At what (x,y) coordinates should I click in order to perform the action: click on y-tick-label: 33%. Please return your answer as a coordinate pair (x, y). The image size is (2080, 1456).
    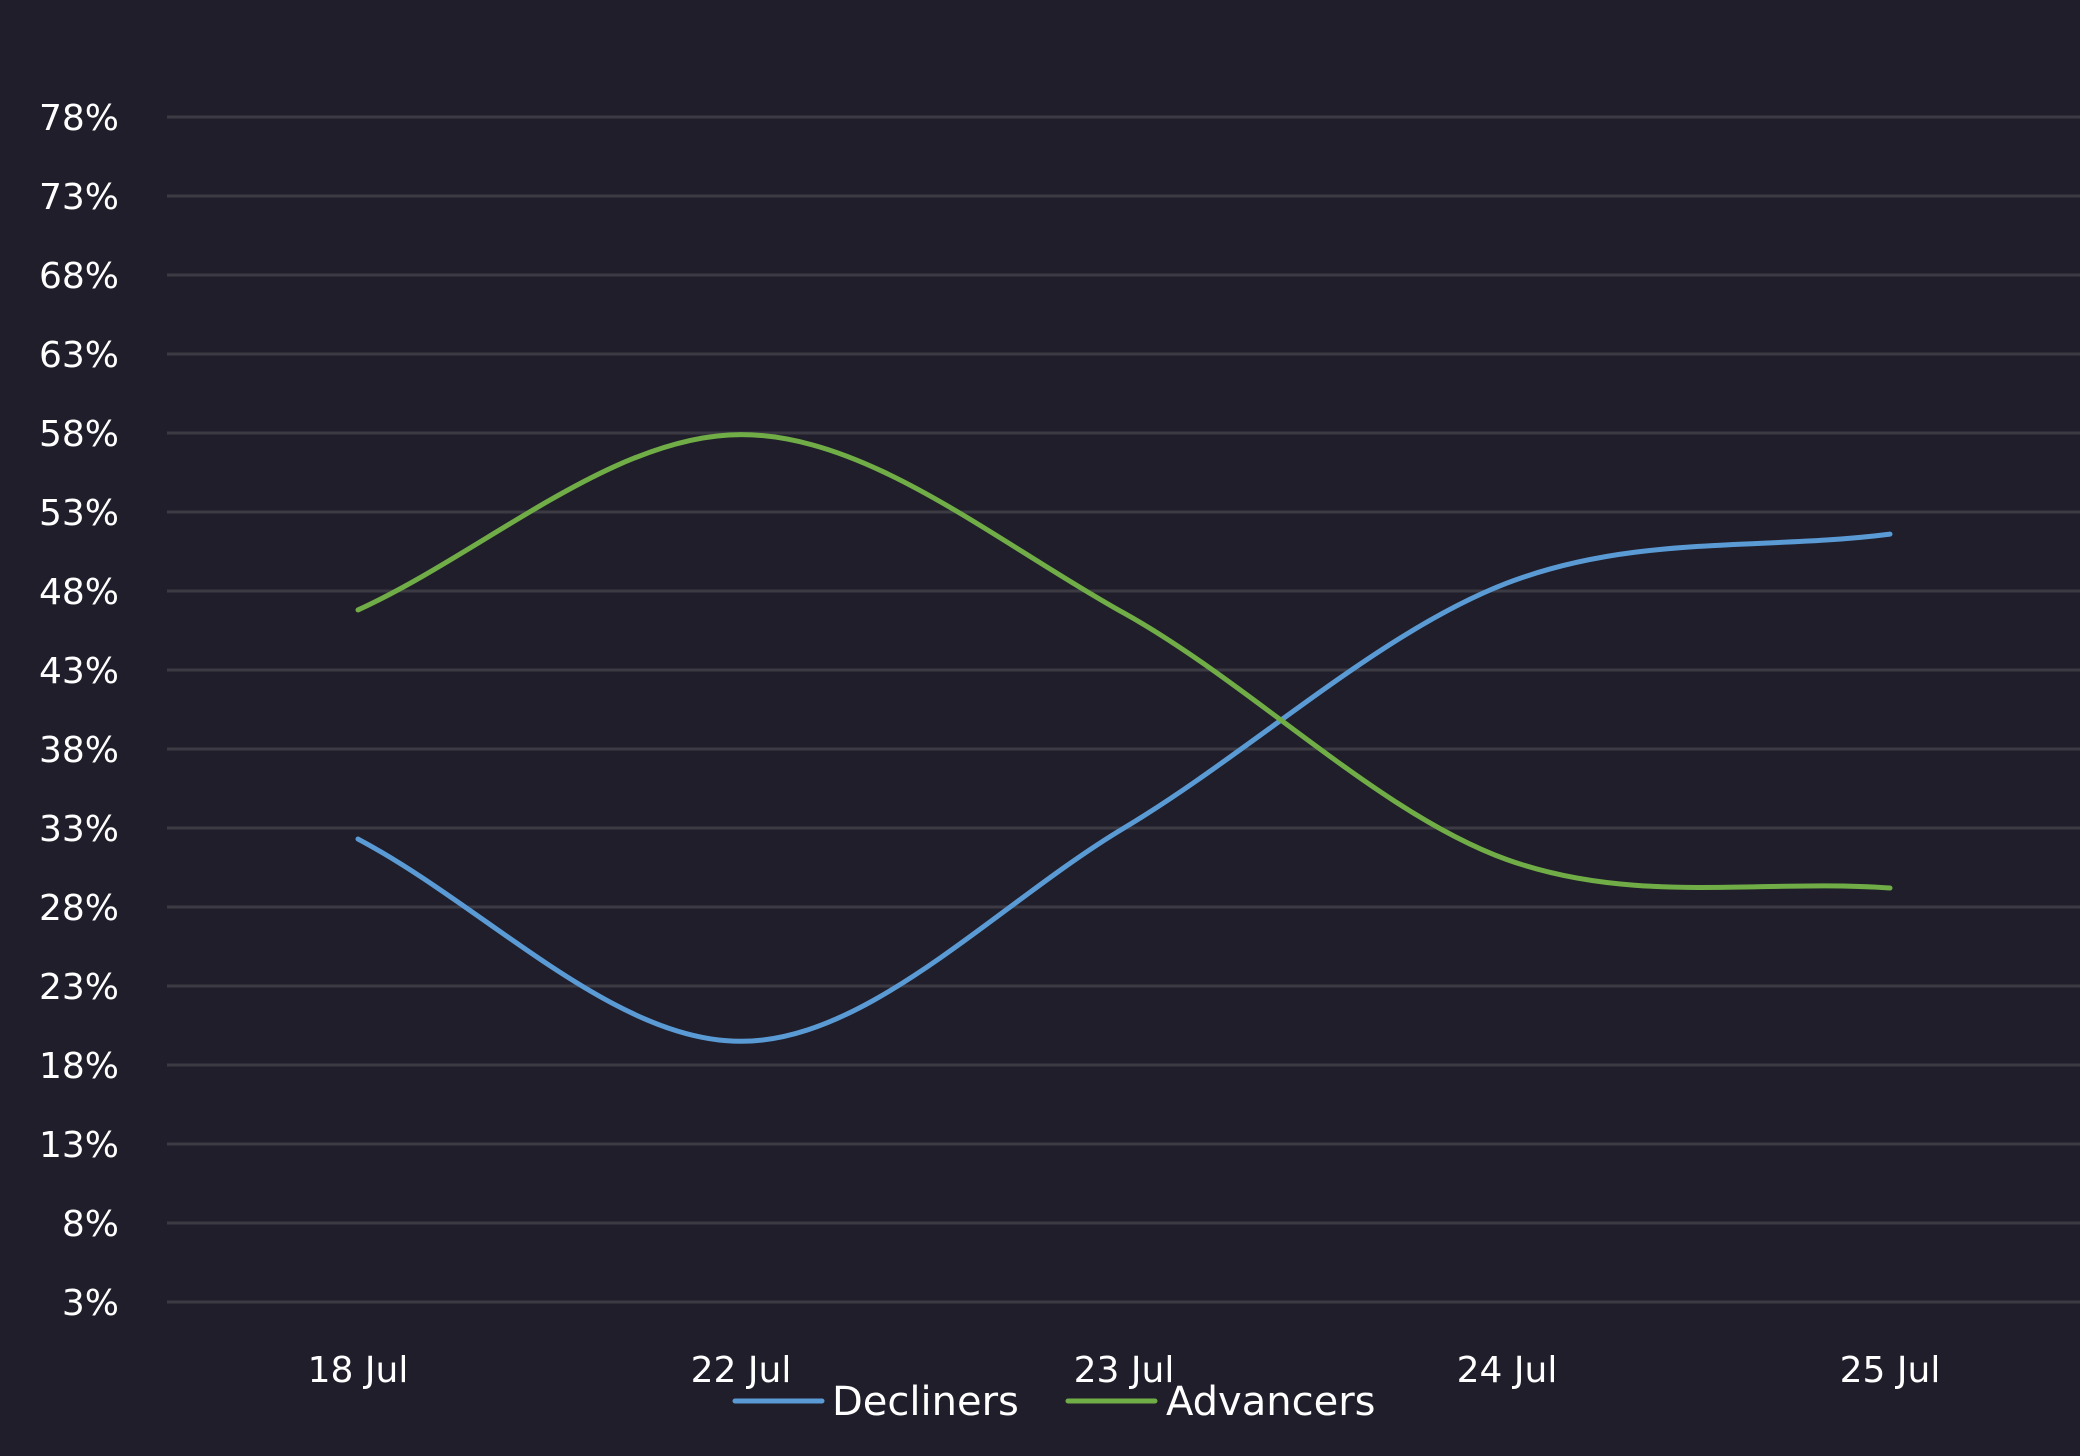
    Looking at the image, I should click on (79, 829).